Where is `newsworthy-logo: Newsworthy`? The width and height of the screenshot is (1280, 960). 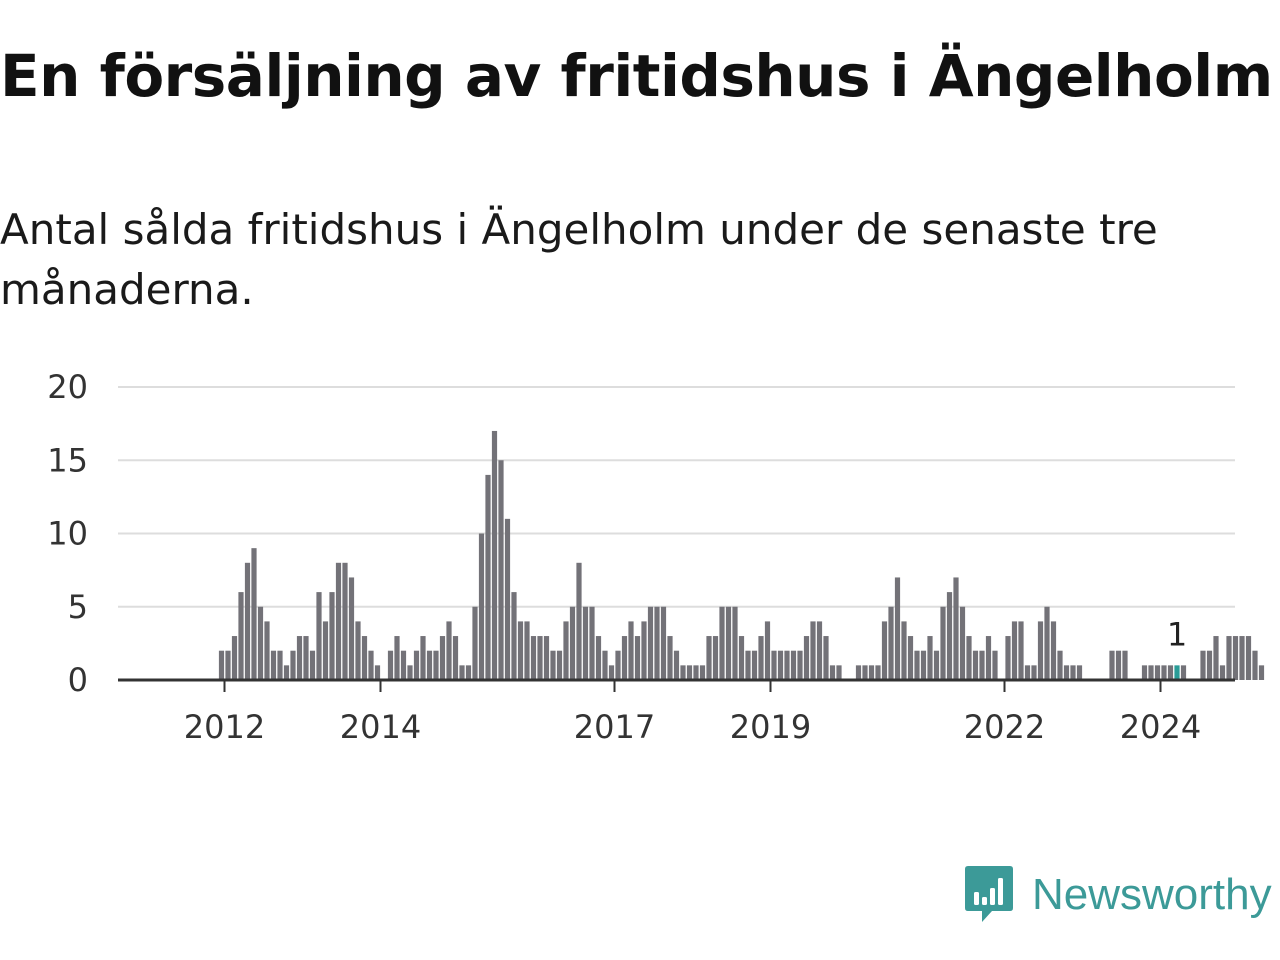 newsworthy-logo: Newsworthy is located at coordinates (1118, 895).